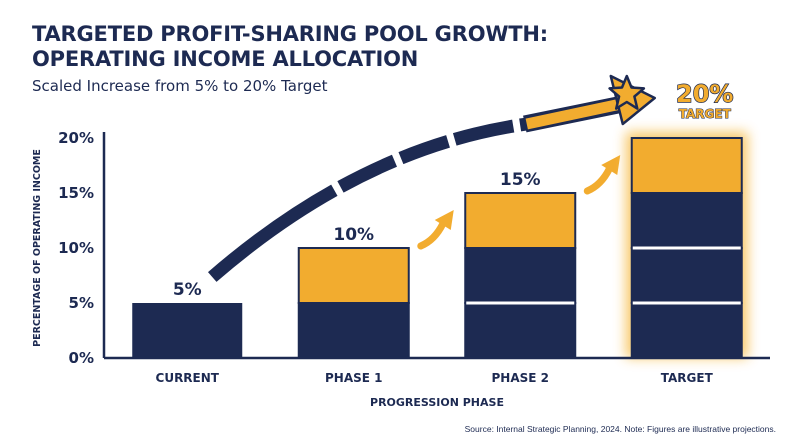  I want to click on y-tick-label-2: 10%, so click(76, 248).